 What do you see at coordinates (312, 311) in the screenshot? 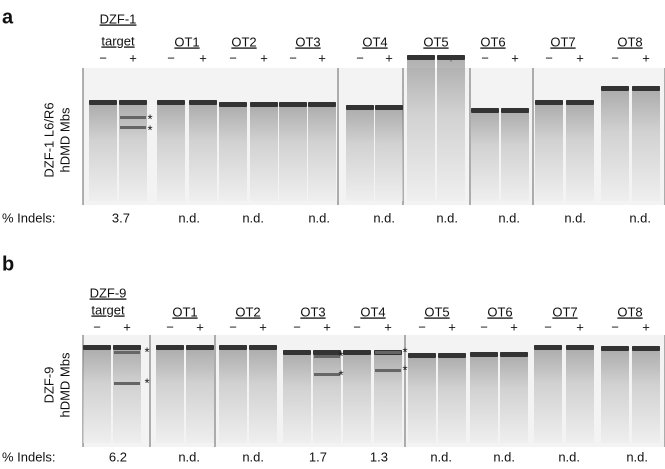
I see `off-target-name: OT3` at bounding box center [312, 311].